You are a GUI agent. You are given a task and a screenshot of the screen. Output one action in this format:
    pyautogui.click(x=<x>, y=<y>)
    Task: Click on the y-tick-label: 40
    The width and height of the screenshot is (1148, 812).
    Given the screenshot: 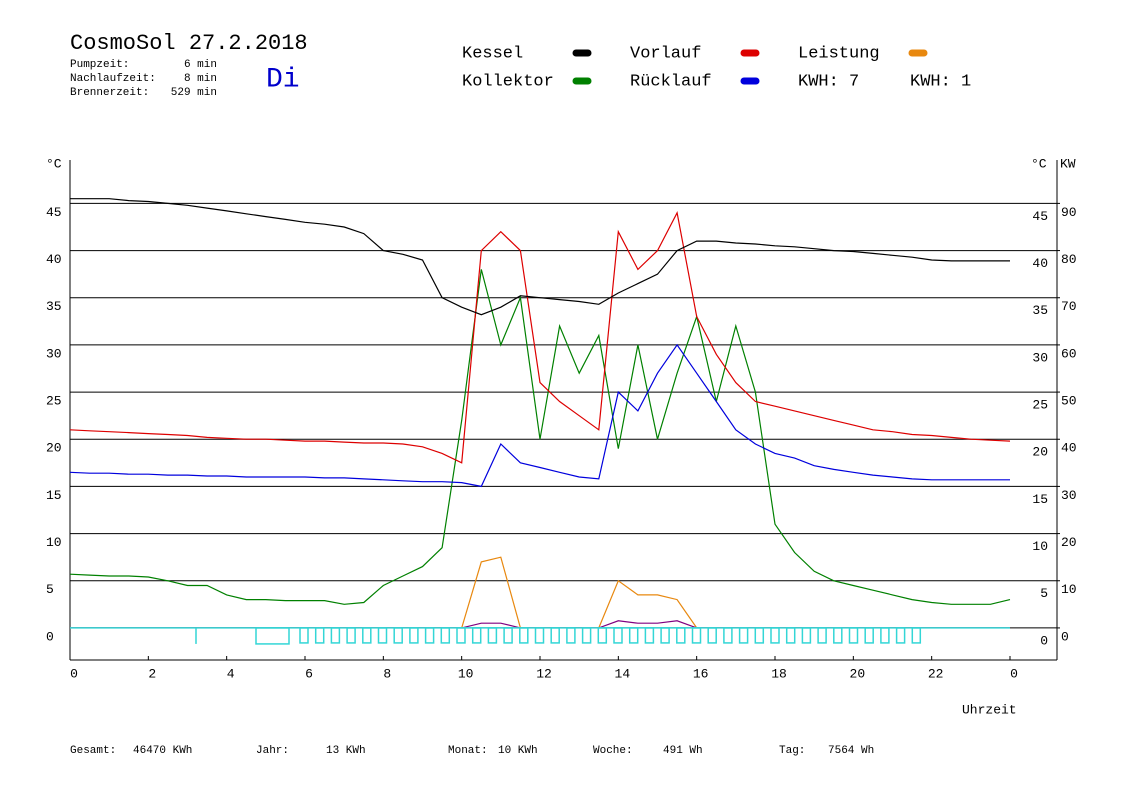 What is the action you would take?
    pyautogui.click(x=54, y=259)
    